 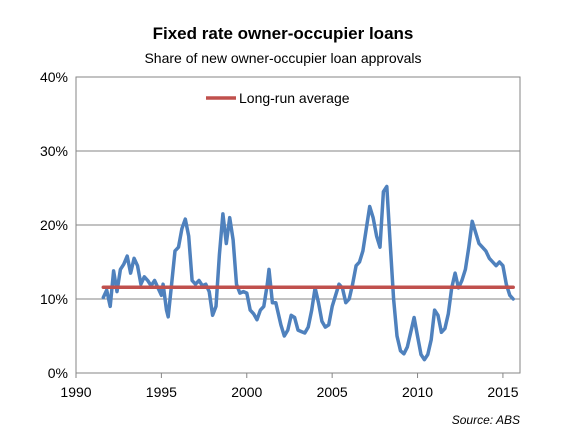 I want to click on chart-title: Fixed rate owner-occupier loans, so click(x=283, y=33).